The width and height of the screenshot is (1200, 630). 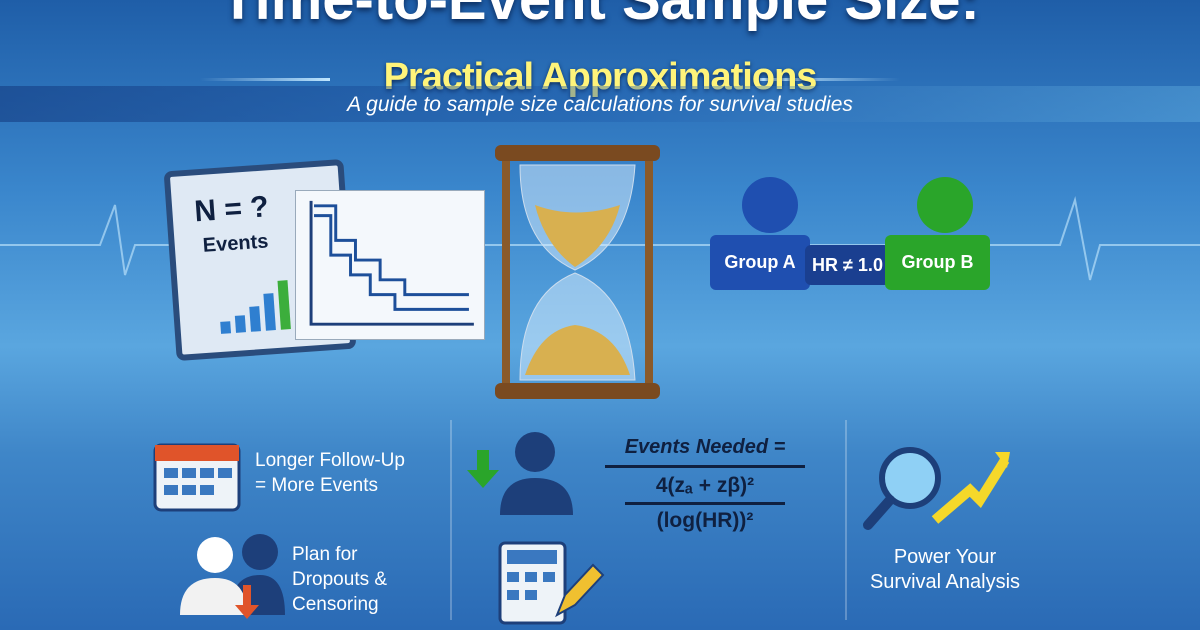 I want to click on power-line: Power Your, so click(x=945, y=557).